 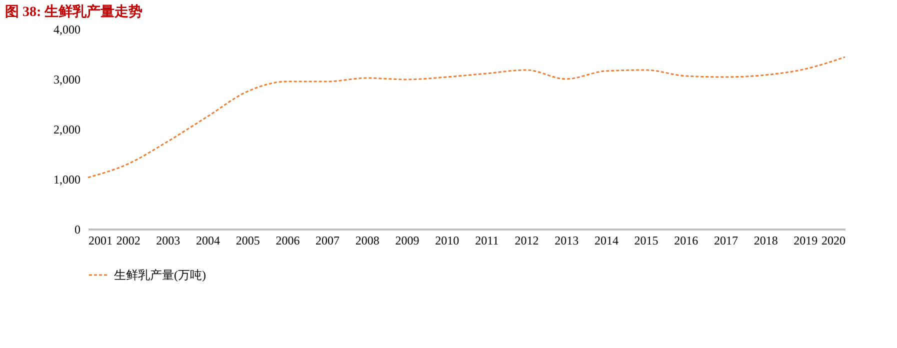 I want to click on x-tick-label: 2009, so click(x=407, y=241).